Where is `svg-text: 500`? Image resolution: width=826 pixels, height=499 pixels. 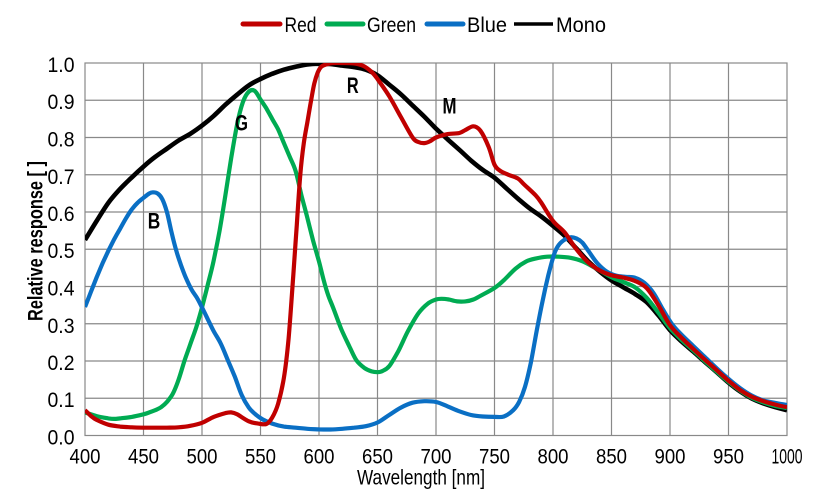
svg-text: 500 is located at coordinates (202, 457).